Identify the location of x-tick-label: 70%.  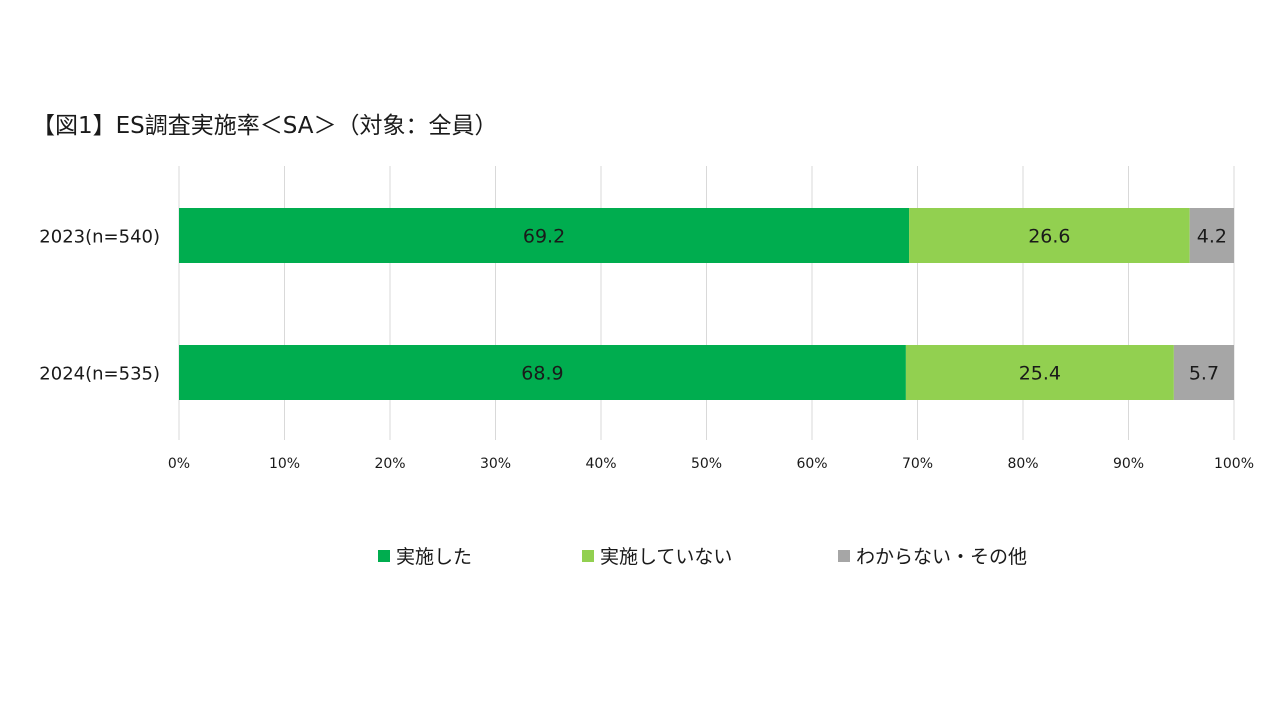
(917, 464).